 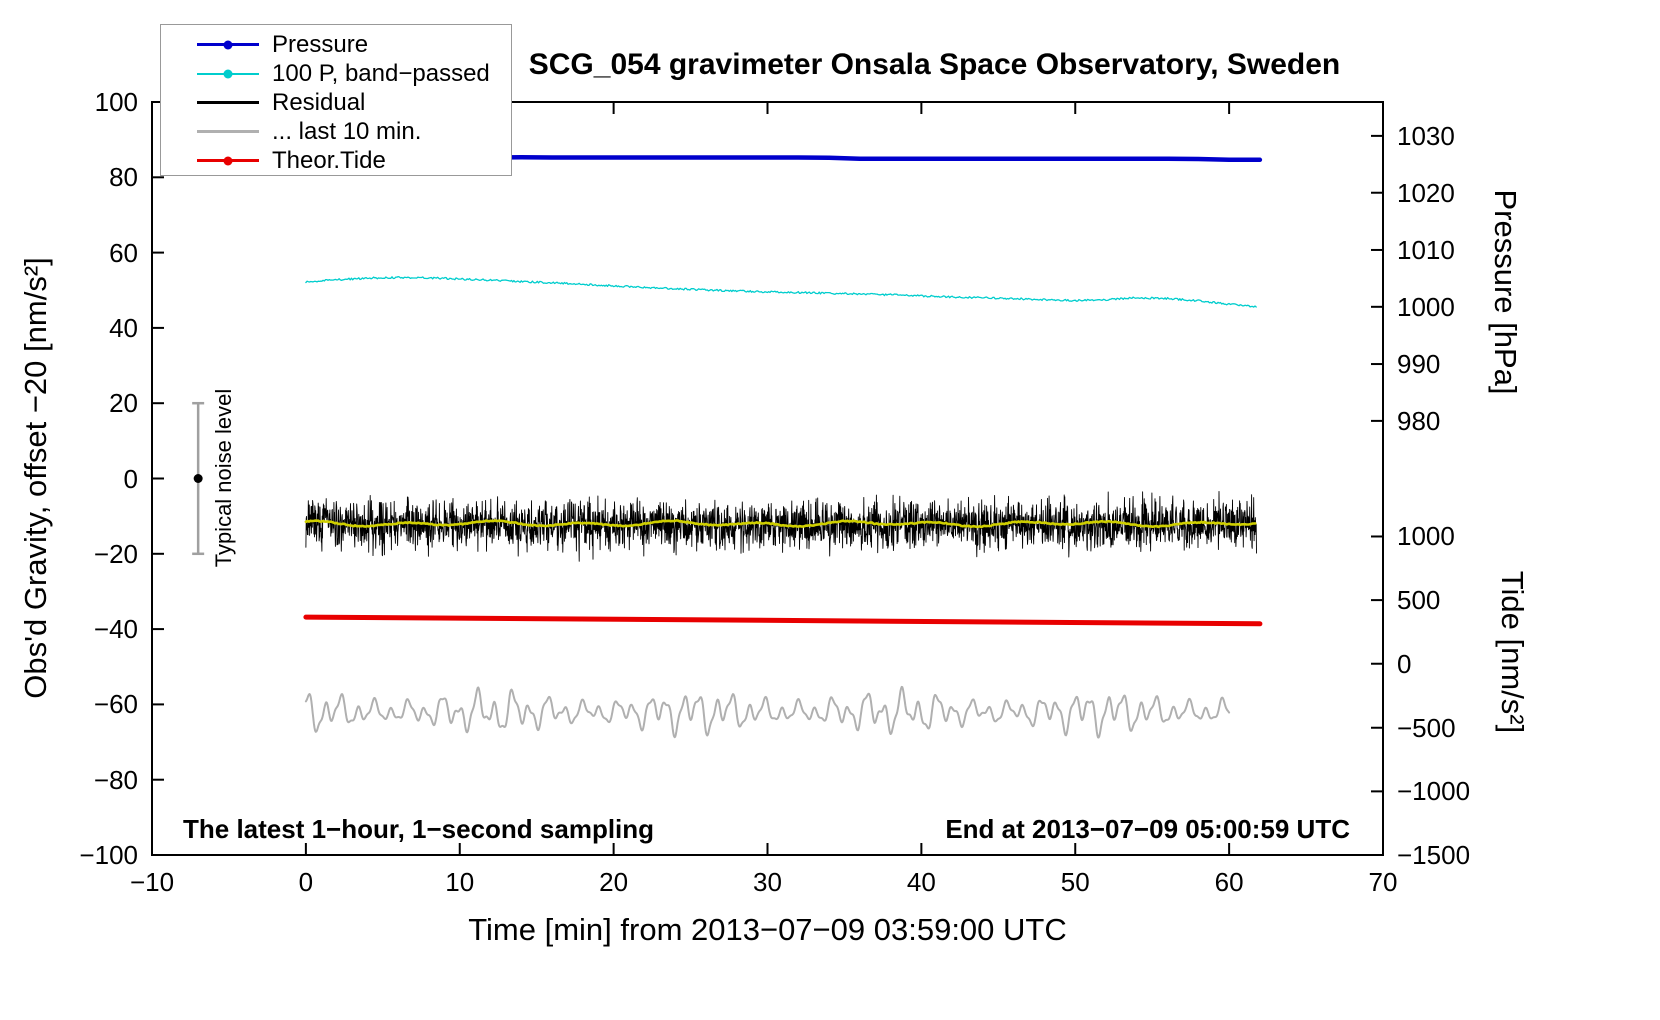 I want to click on y-tick-label-gravity: −20, so click(x=115, y=553).